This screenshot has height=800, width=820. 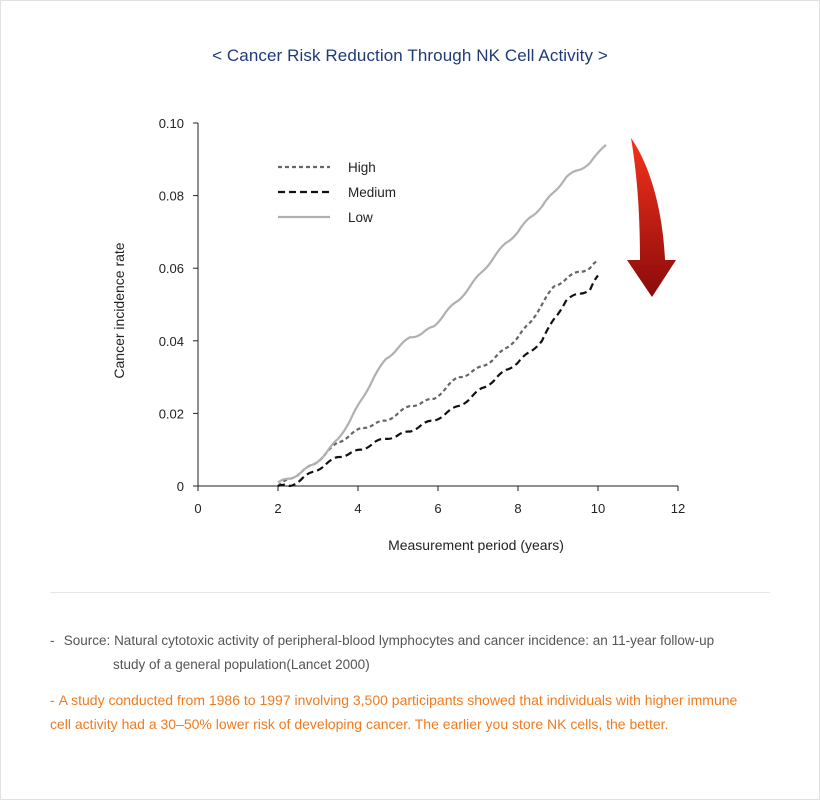 What do you see at coordinates (171, 123) in the screenshot?
I see `y-tick-label: 0.10` at bounding box center [171, 123].